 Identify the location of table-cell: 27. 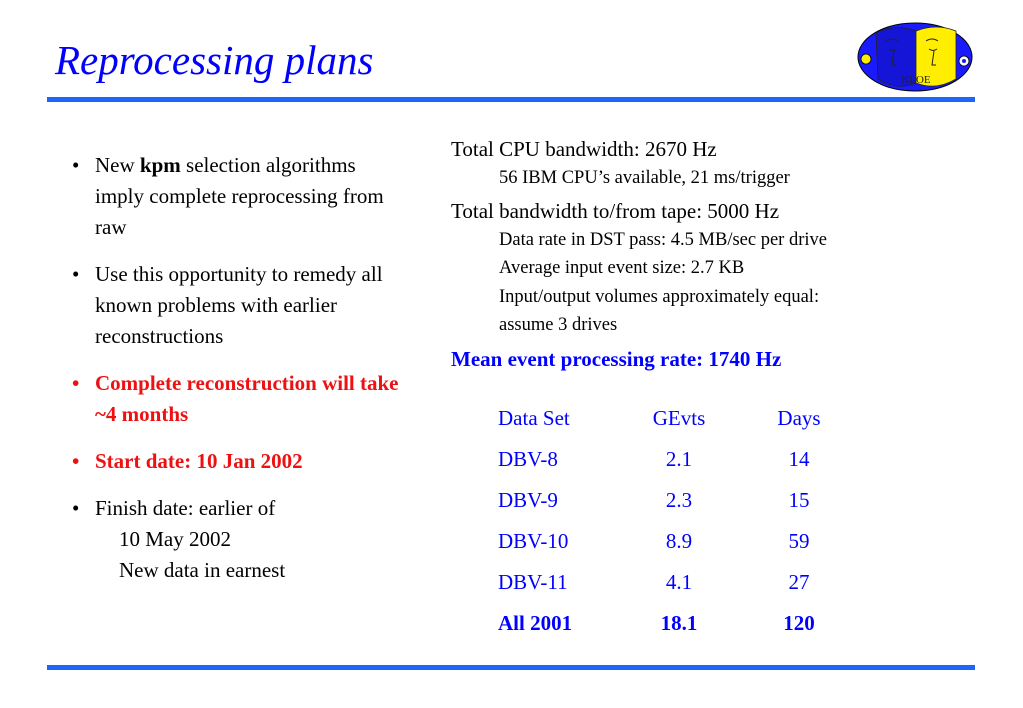
(799, 582).